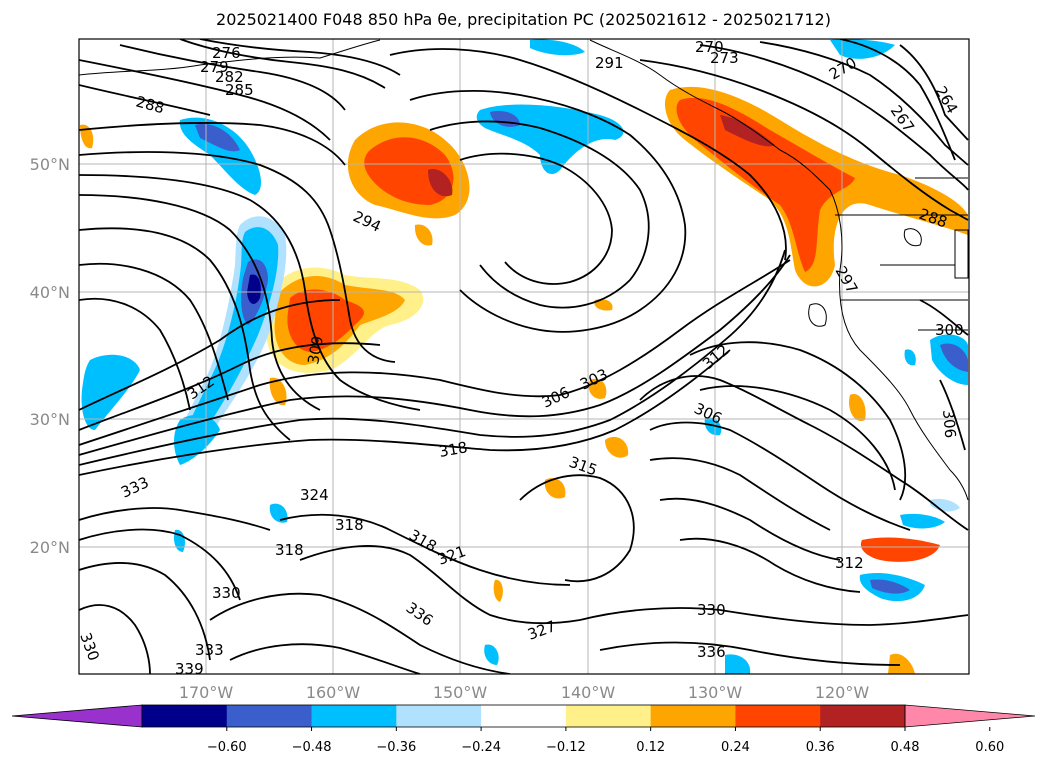 Image resolution: width=1047 pixels, height=767 pixels. I want to click on lon-label: 170°W, so click(206, 692).